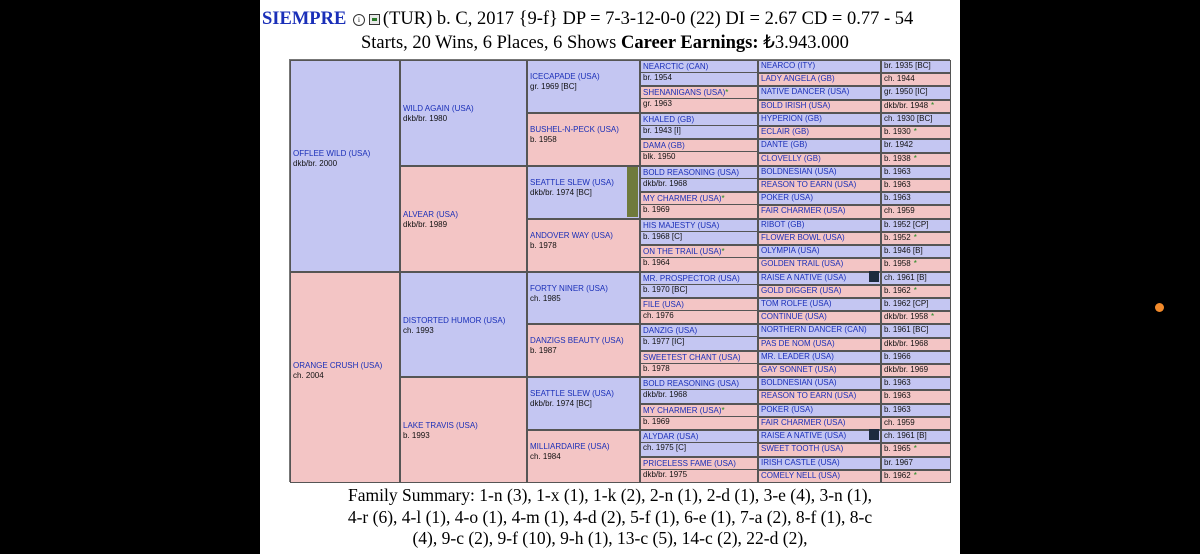 Image resolution: width=1200 pixels, height=554 pixels. Describe the element at coordinates (1159, 307) in the screenshot. I see `orange-dot` at that location.